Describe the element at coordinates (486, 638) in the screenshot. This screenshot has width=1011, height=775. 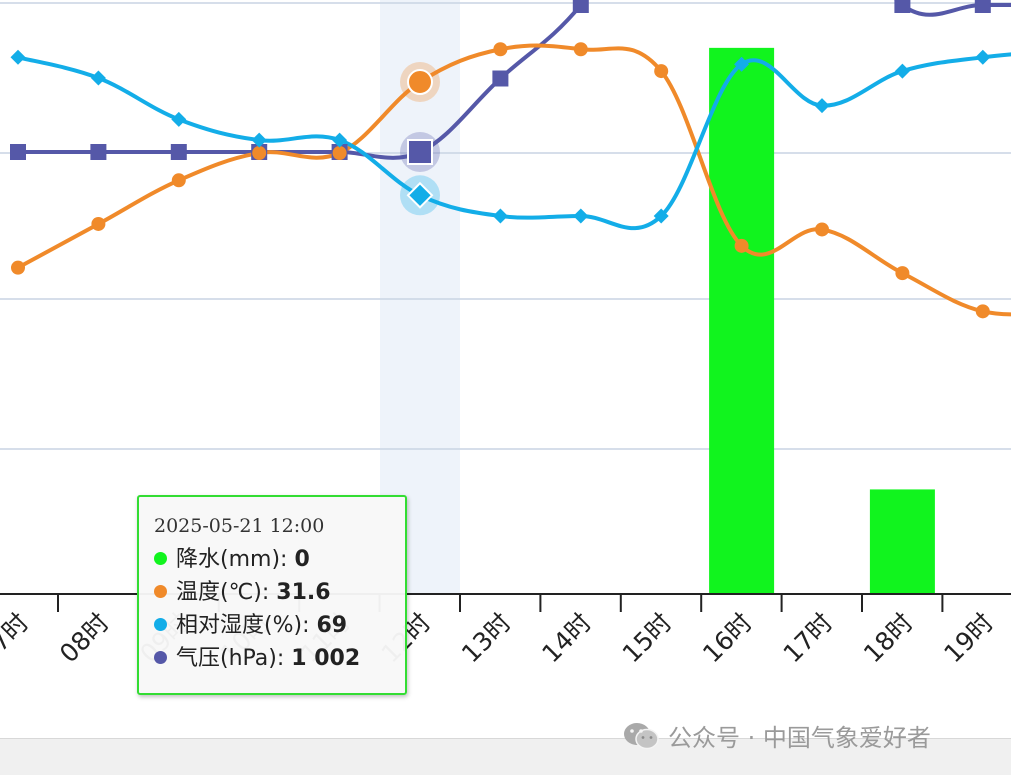
I see `x-tick-label: 13时` at that location.